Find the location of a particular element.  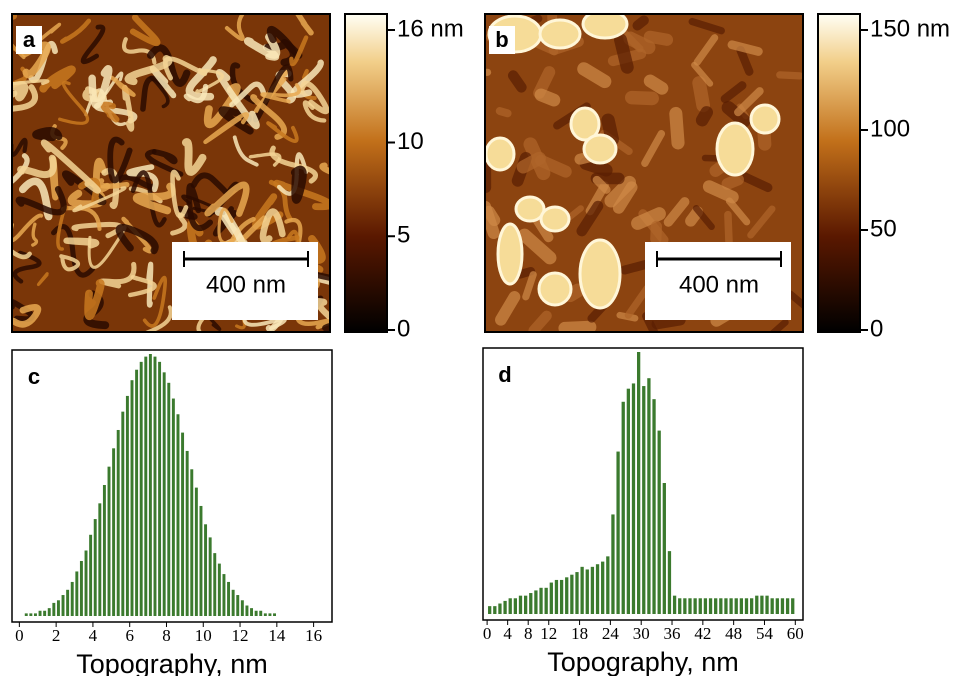

x-tick-label: 54 is located at coordinates (765, 633).